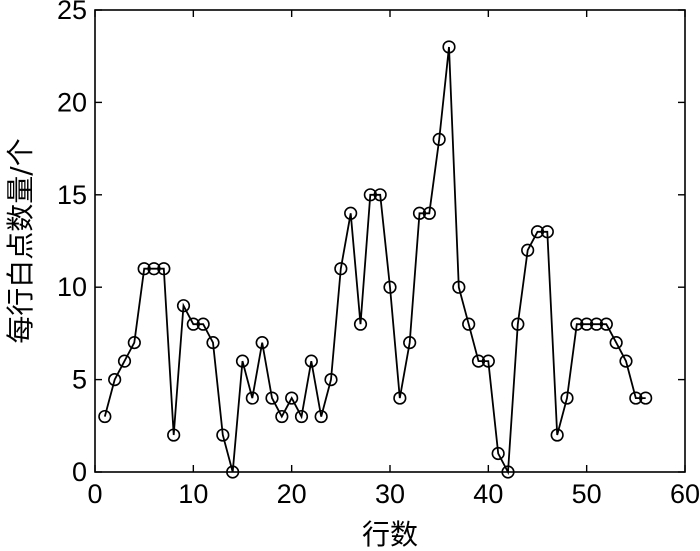  Describe the element at coordinates (292, 494) in the screenshot. I see `x-tick-label: 20` at that location.